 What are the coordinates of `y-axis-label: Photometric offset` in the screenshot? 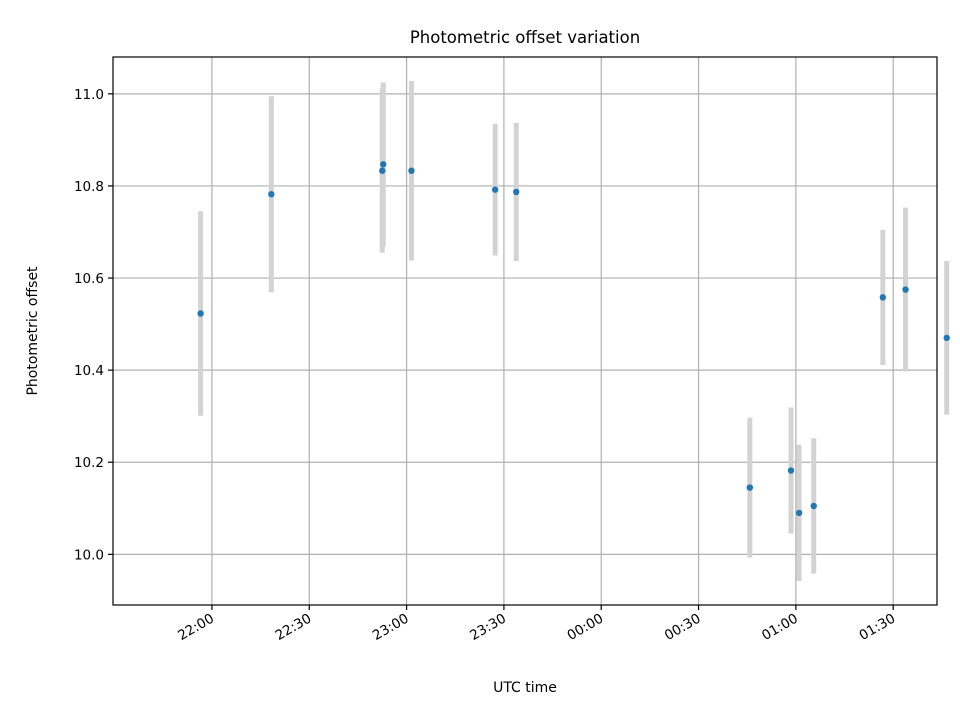 It's located at (33, 331).